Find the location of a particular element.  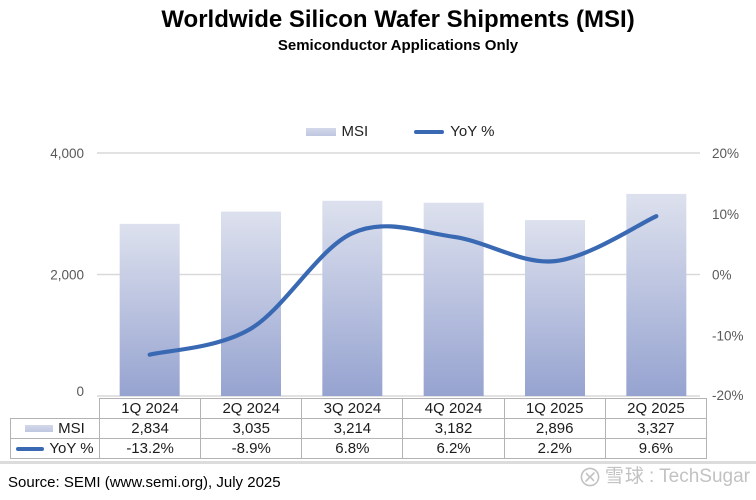

chart-legend: MSI YoY % is located at coordinates (389, 131).